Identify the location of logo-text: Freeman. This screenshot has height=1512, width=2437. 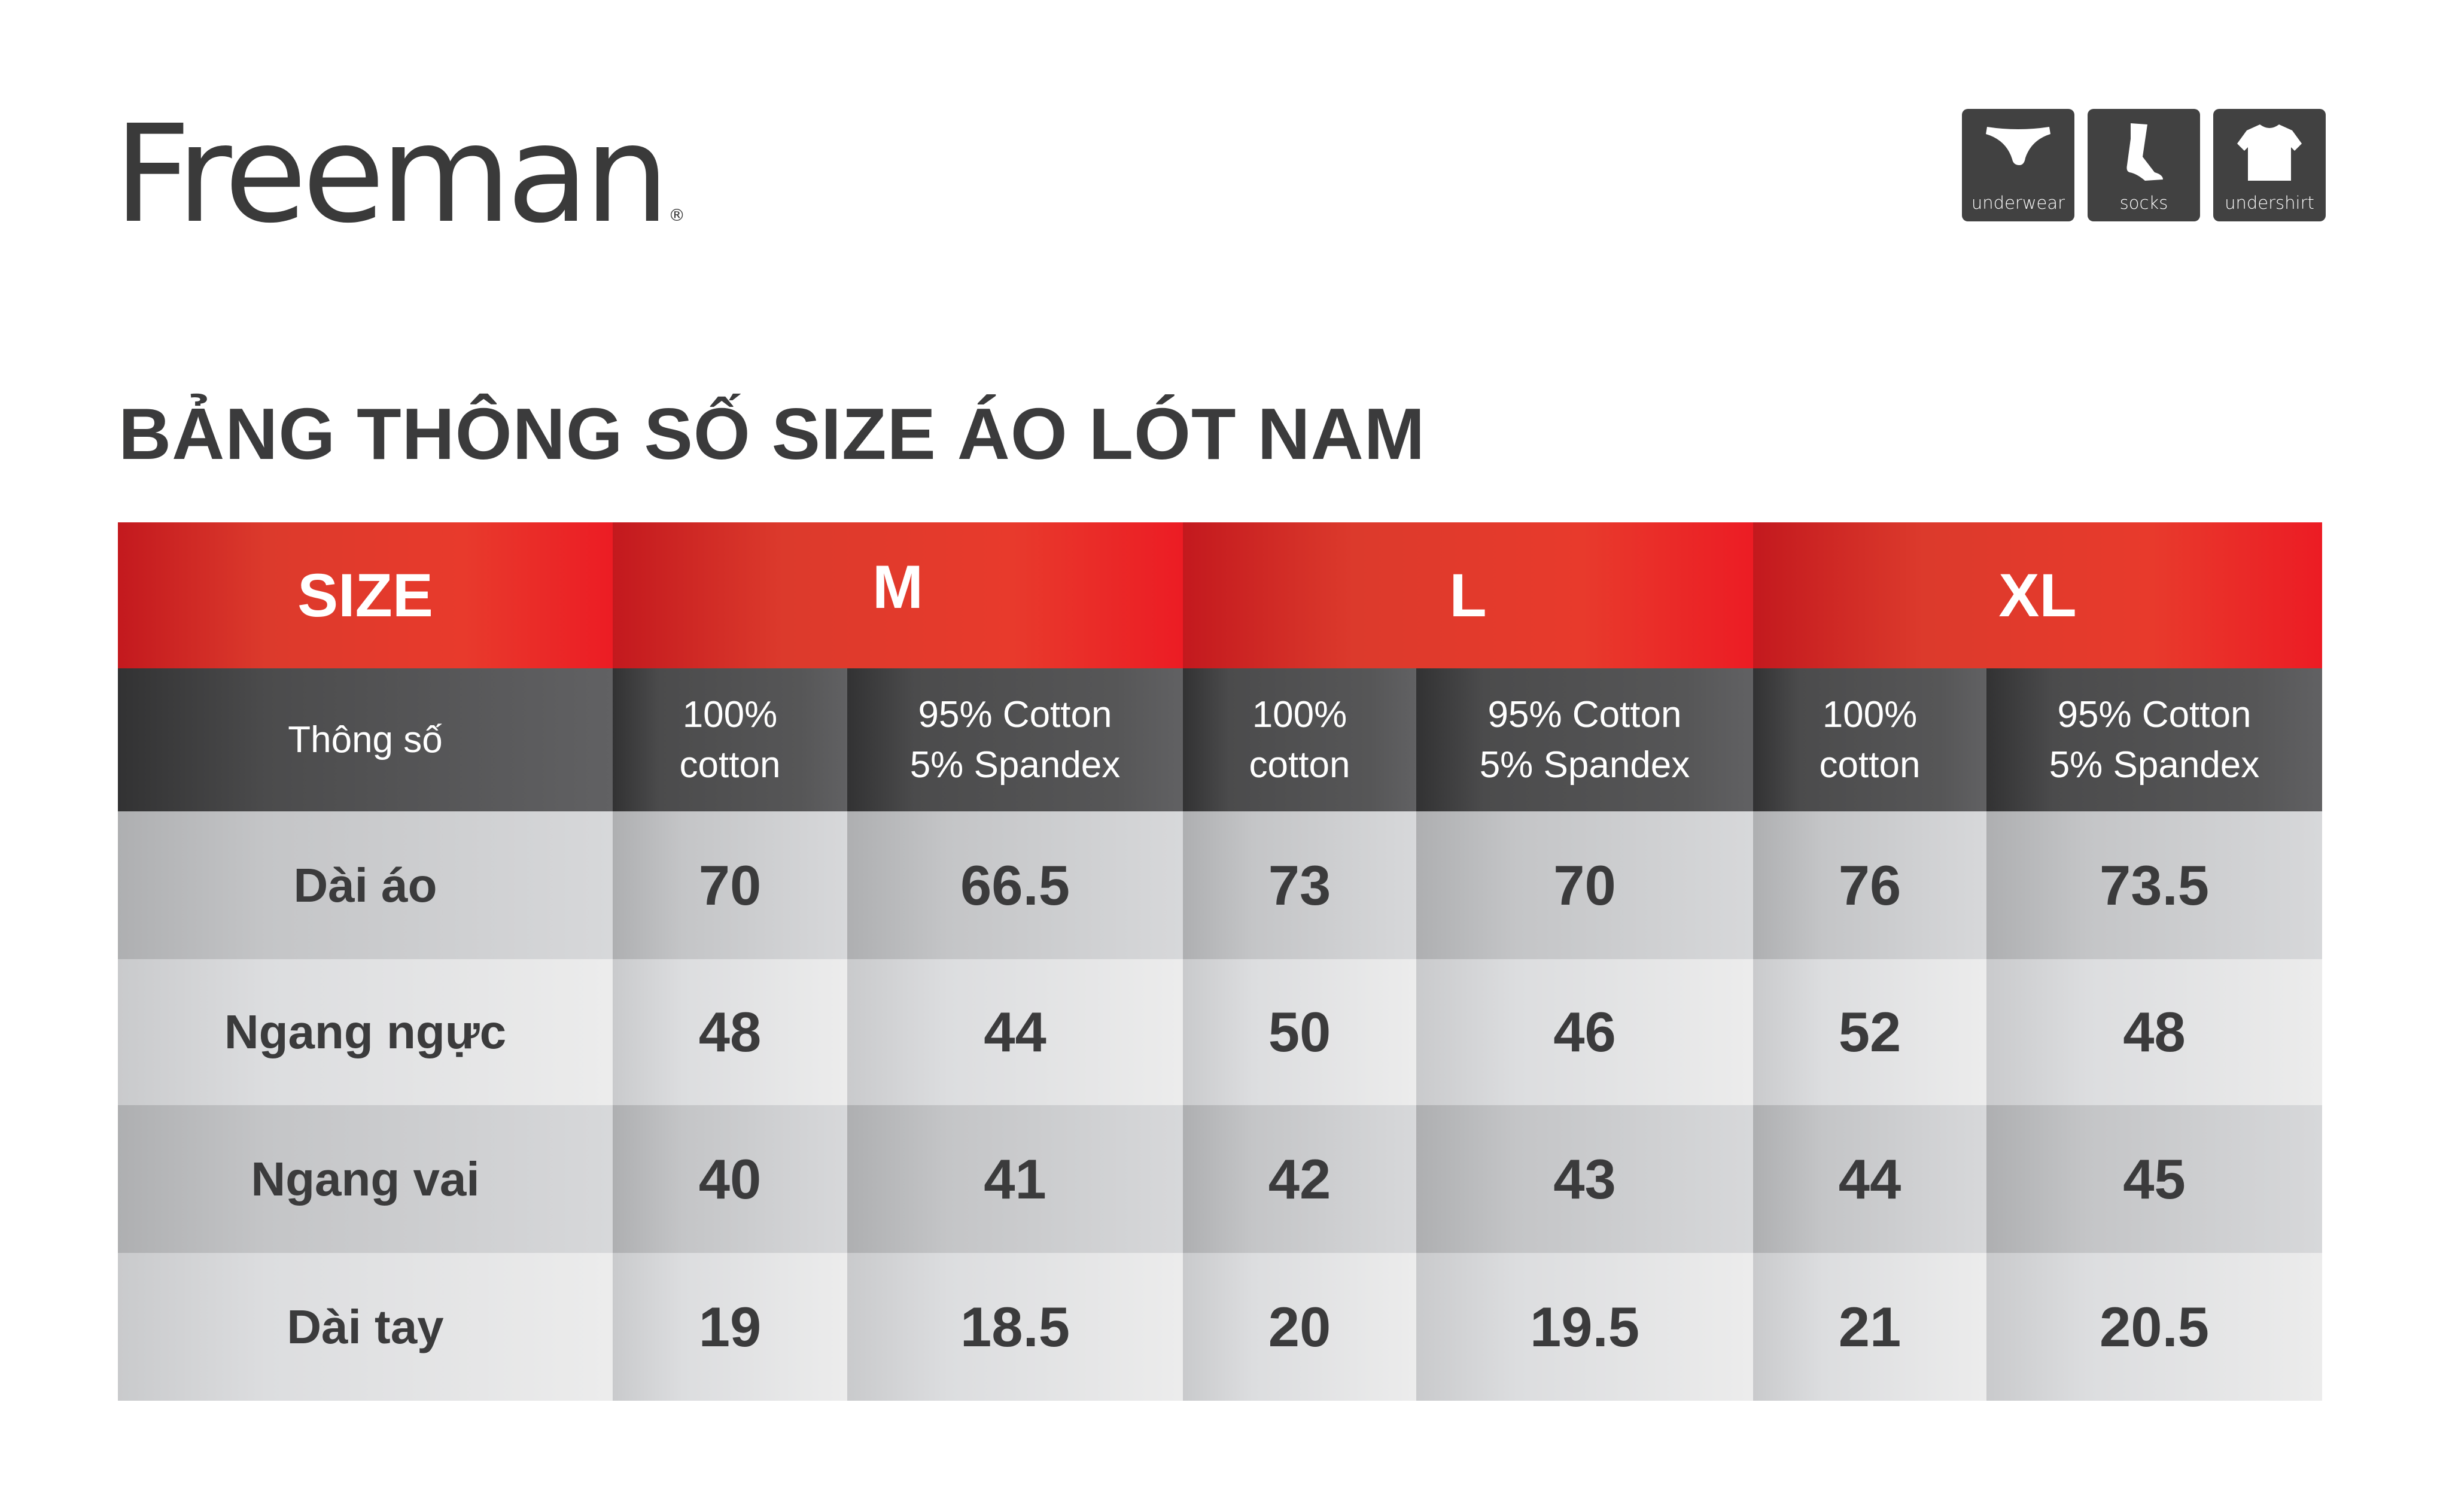
(392, 174).